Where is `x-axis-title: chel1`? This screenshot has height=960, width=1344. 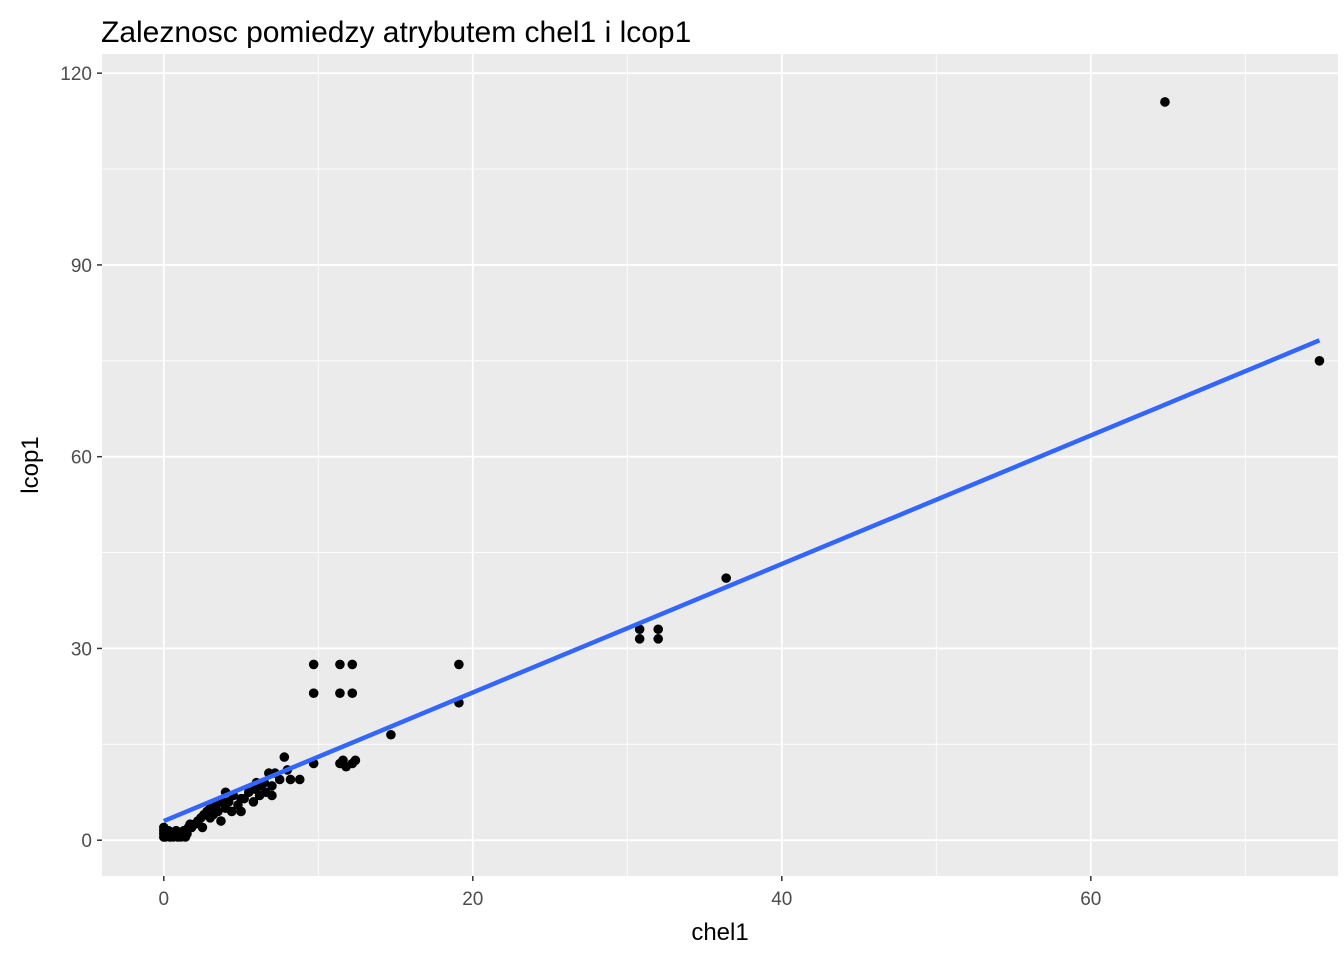 x-axis-title: chel1 is located at coordinates (719, 932).